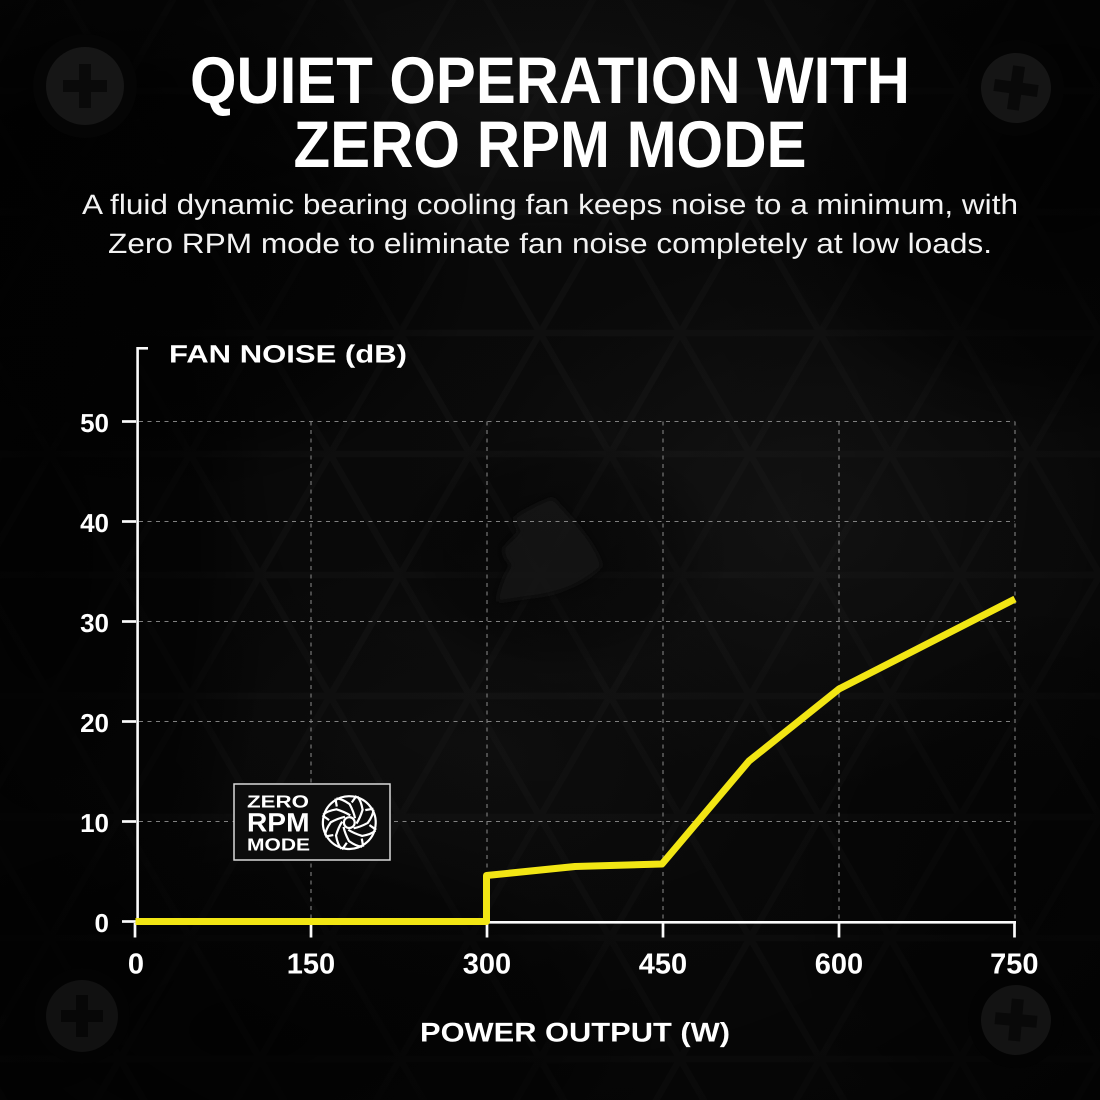 This screenshot has height=1100, width=1100. Describe the element at coordinates (663, 965) in the screenshot. I see `svg-text: 450` at that location.